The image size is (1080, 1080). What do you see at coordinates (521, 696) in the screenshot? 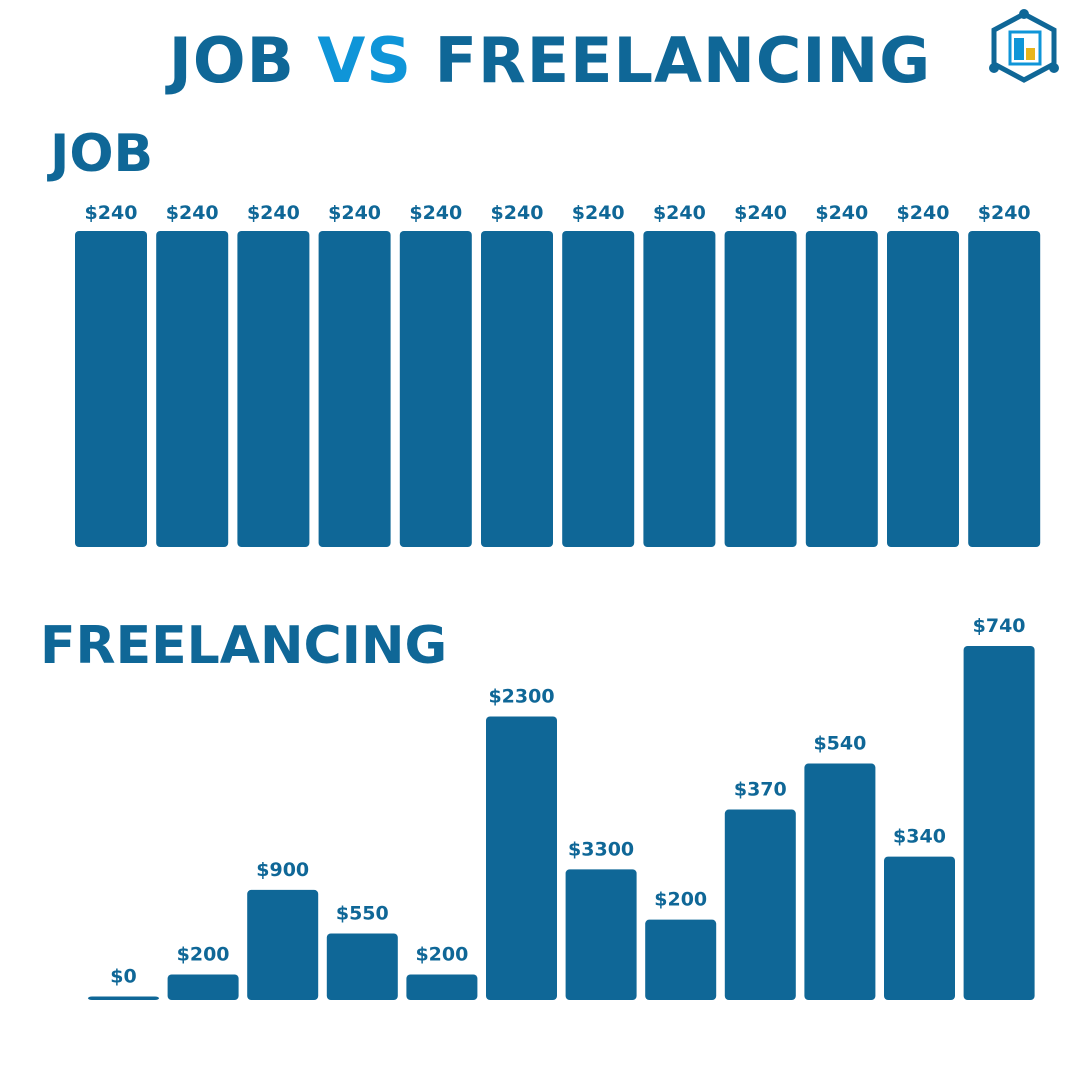
I see `freelancing-bar-label-6: $2300` at bounding box center [521, 696].